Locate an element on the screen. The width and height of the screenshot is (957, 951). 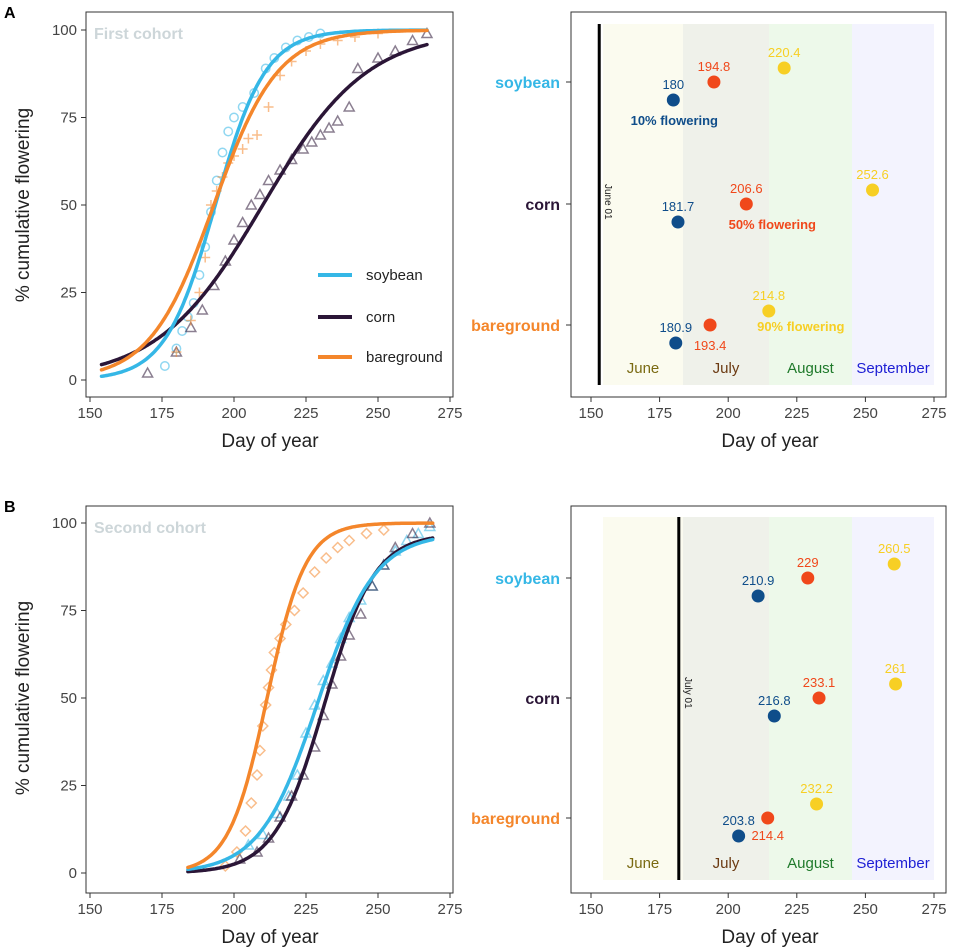
month-label: June is located at coordinates (643, 863).